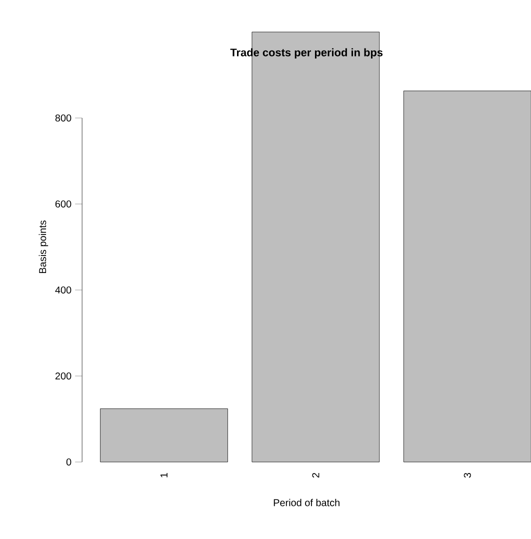 This screenshot has height=539, width=531. I want to click on text: Trade costs per period in bps, so click(306, 53).